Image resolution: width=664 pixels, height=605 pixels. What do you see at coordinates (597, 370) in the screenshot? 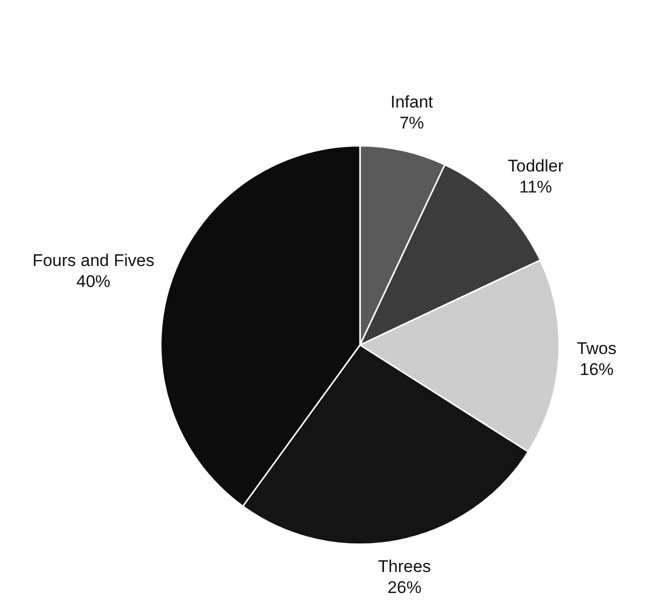
I see `data-label: 16%` at bounding box center [597, 370].